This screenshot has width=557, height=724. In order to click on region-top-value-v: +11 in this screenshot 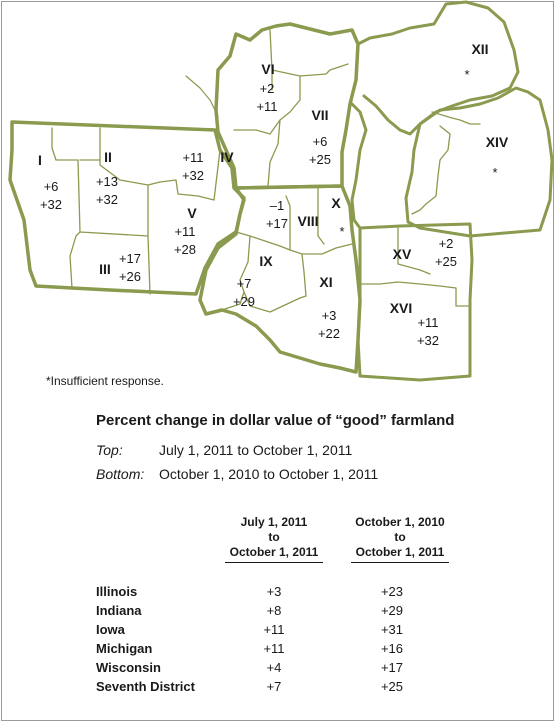, I will do `click(184, 231)`.